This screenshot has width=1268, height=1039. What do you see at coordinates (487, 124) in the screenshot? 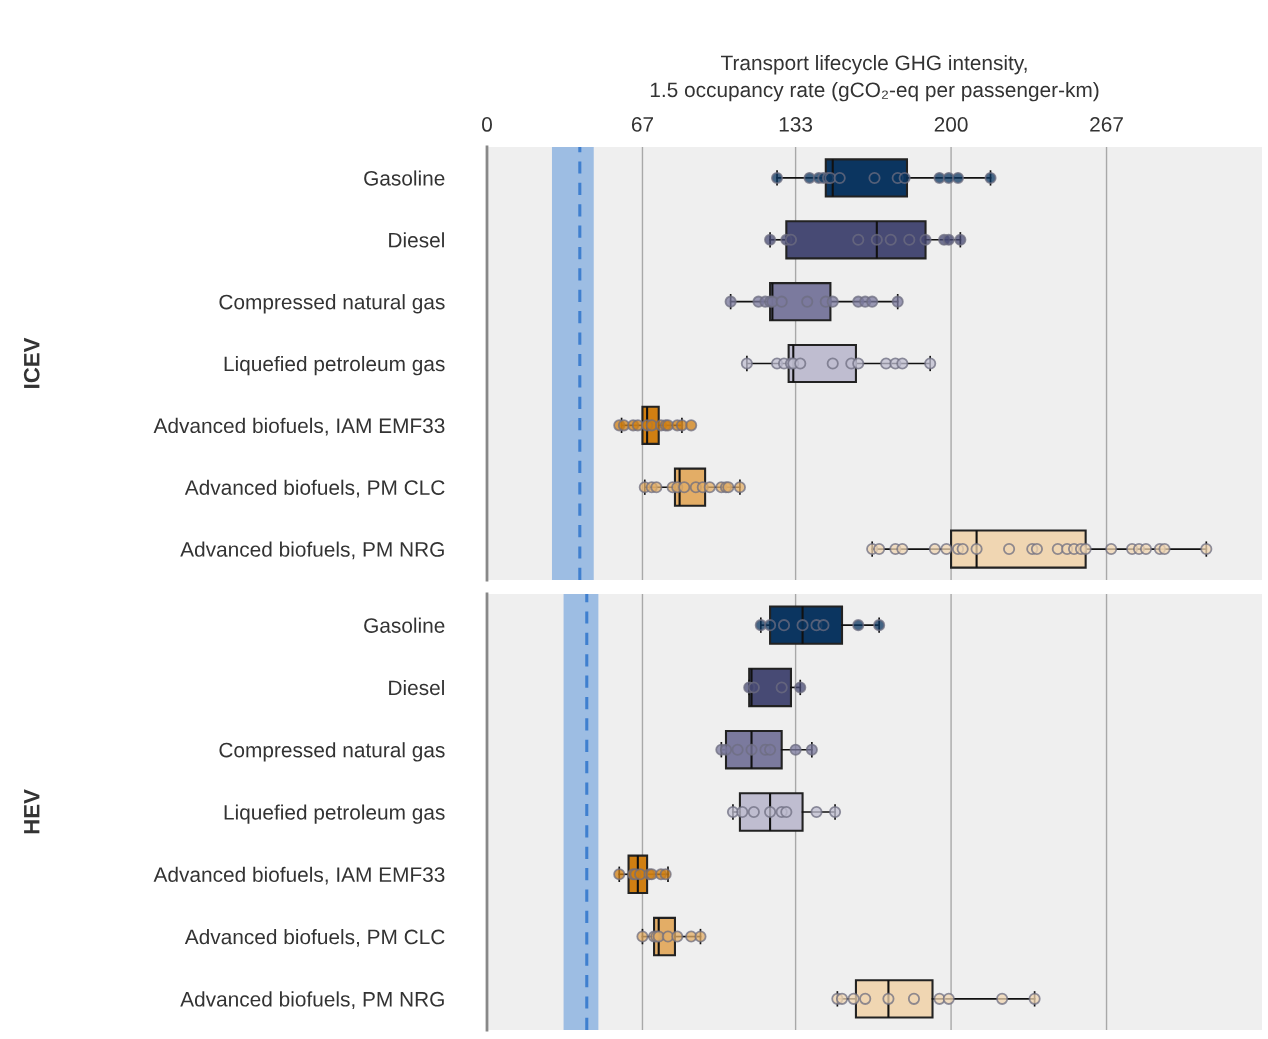
I see `x-tick-label: 0` at bounding box center [487, 124].